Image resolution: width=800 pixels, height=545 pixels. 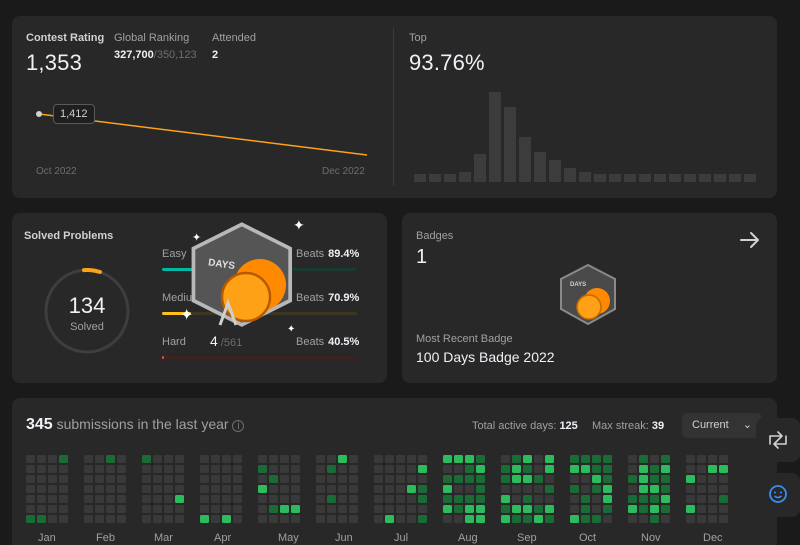 I want to click on sidebar-toggle-button, so click(x=778, y=440).